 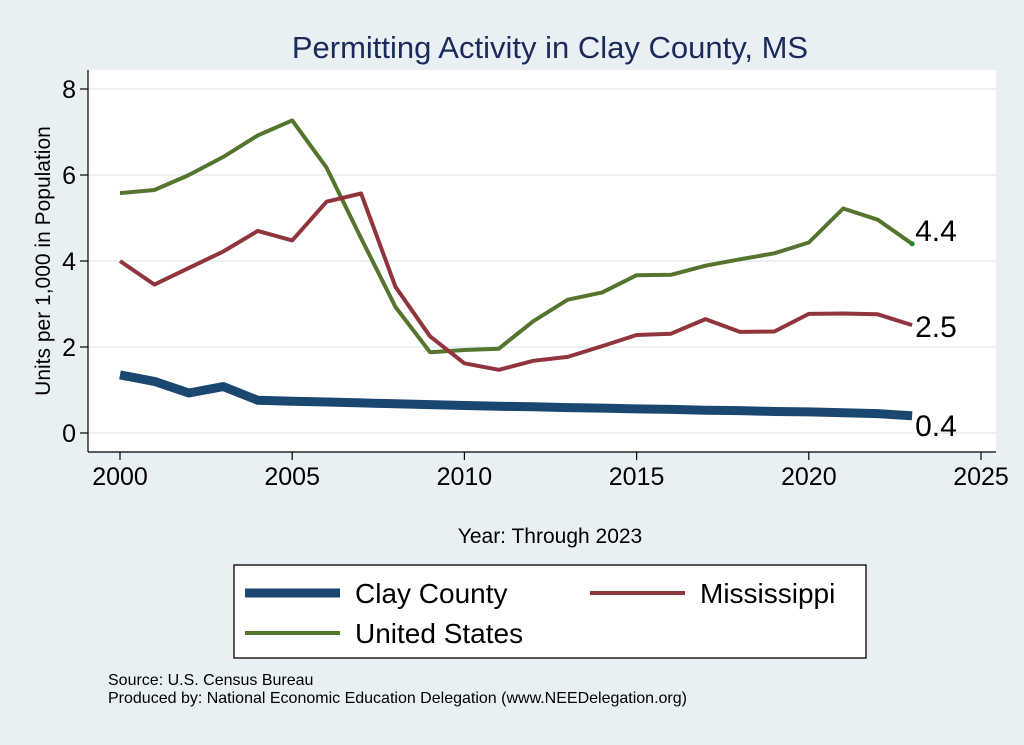 I want to click on y-tick-label-4: 8, so click(x=69, y=90).